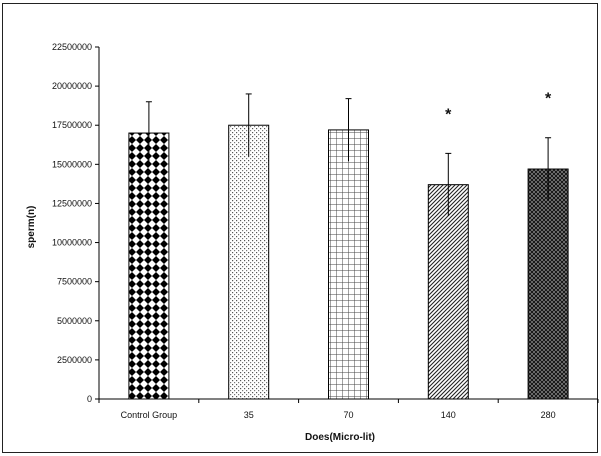 This screenshot has height=456, width=601. What do you see at coordinates (72, 47) in the screenshot?
I see `y-tick-label: 22500000` at bounding box center [72, 47].